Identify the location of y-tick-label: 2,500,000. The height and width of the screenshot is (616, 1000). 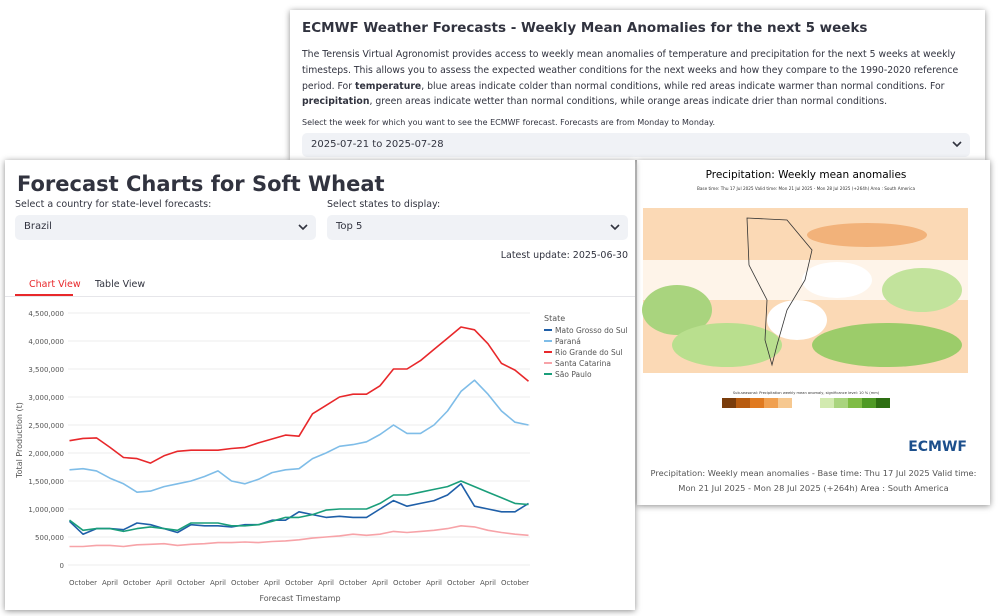
(46, 426).